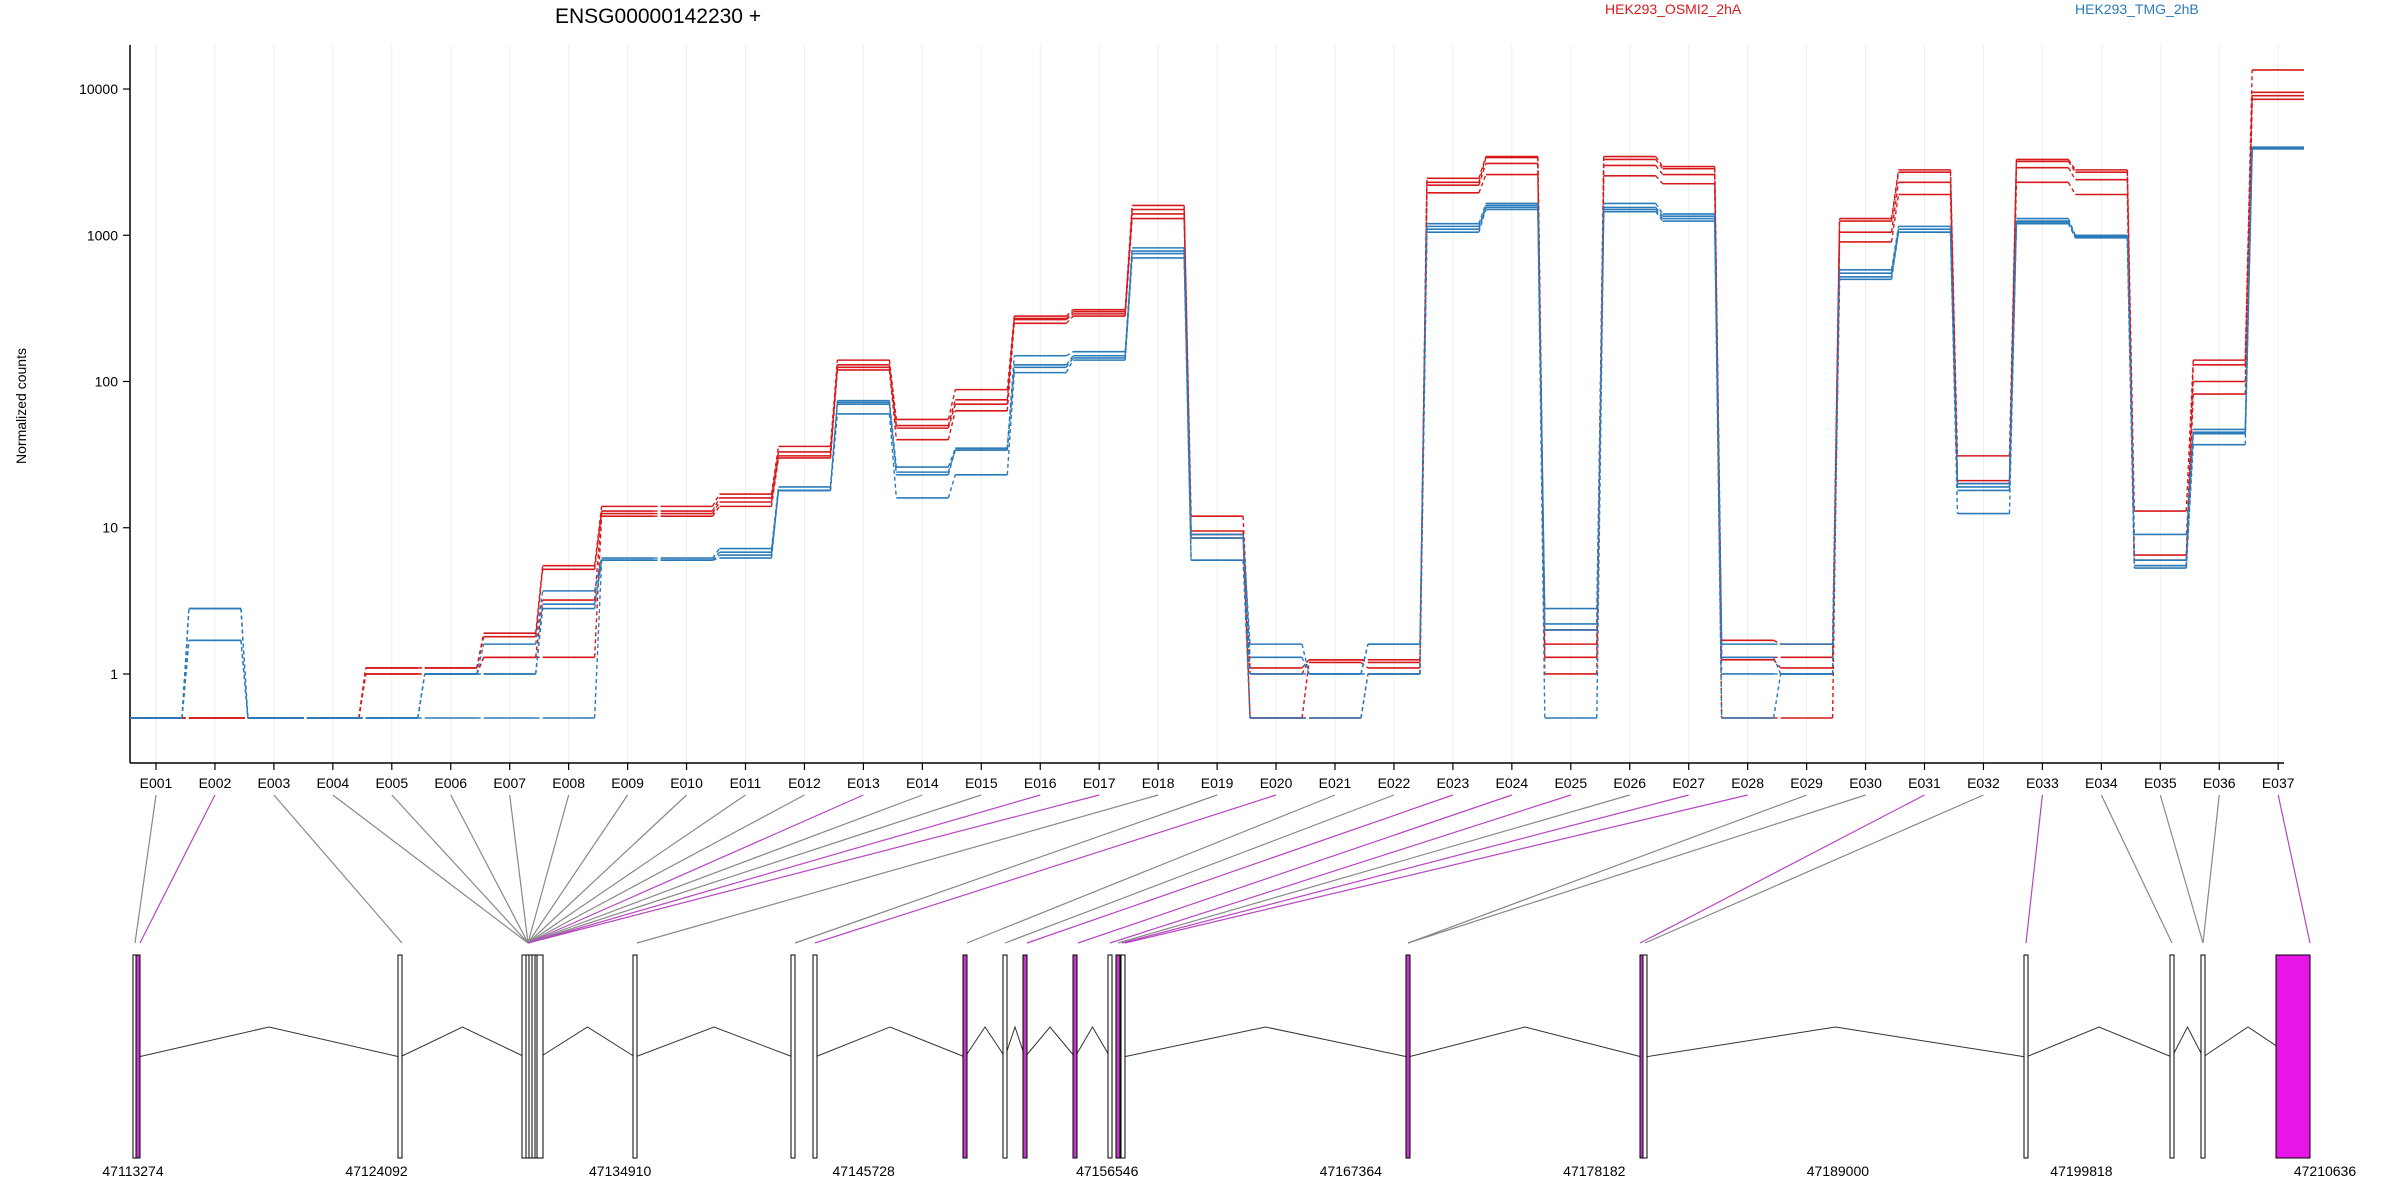  What do you see at coordinates (274, 783) in the screenshot?
I see `x-tick-label-E003: E003` at bounding box center [274, 783].